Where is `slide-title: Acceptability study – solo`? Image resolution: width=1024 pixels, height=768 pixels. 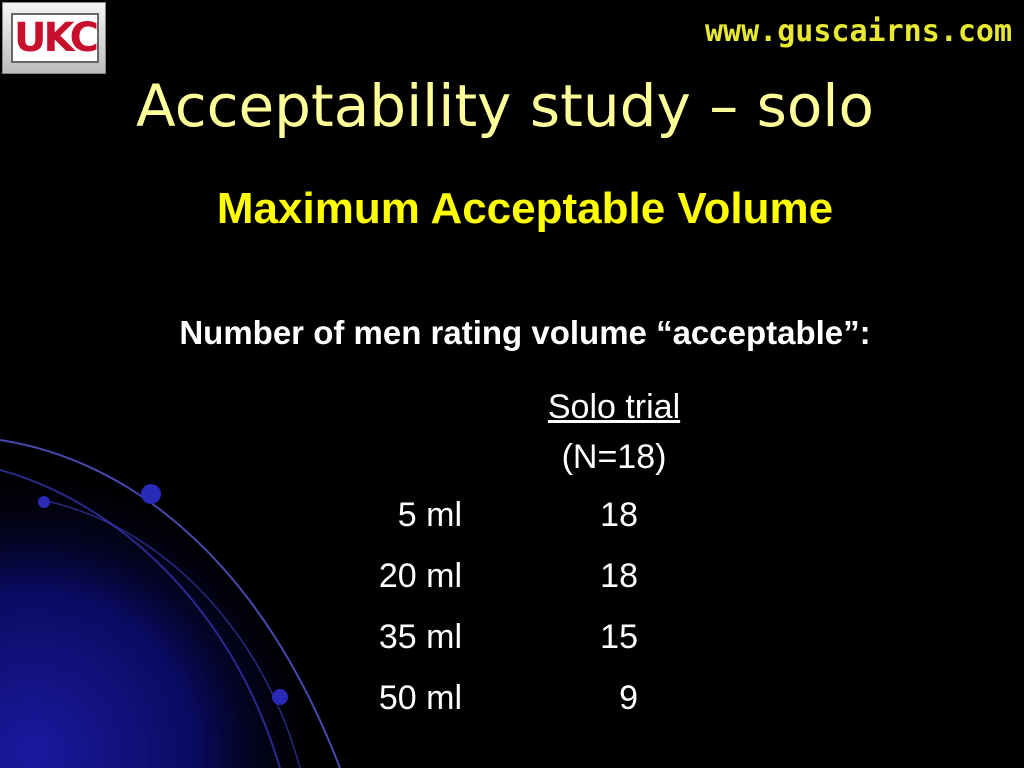
slide-title: Acceptability study – solo is located at coordinates (505, 106).